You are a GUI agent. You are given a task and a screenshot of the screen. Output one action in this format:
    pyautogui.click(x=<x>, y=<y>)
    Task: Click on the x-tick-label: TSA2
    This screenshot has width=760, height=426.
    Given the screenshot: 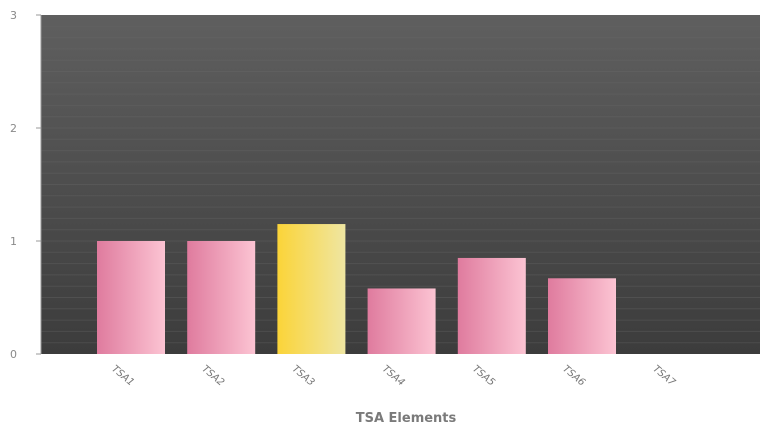 What is the action you would take?
    pyautogui.click(x=212, y=376)
    